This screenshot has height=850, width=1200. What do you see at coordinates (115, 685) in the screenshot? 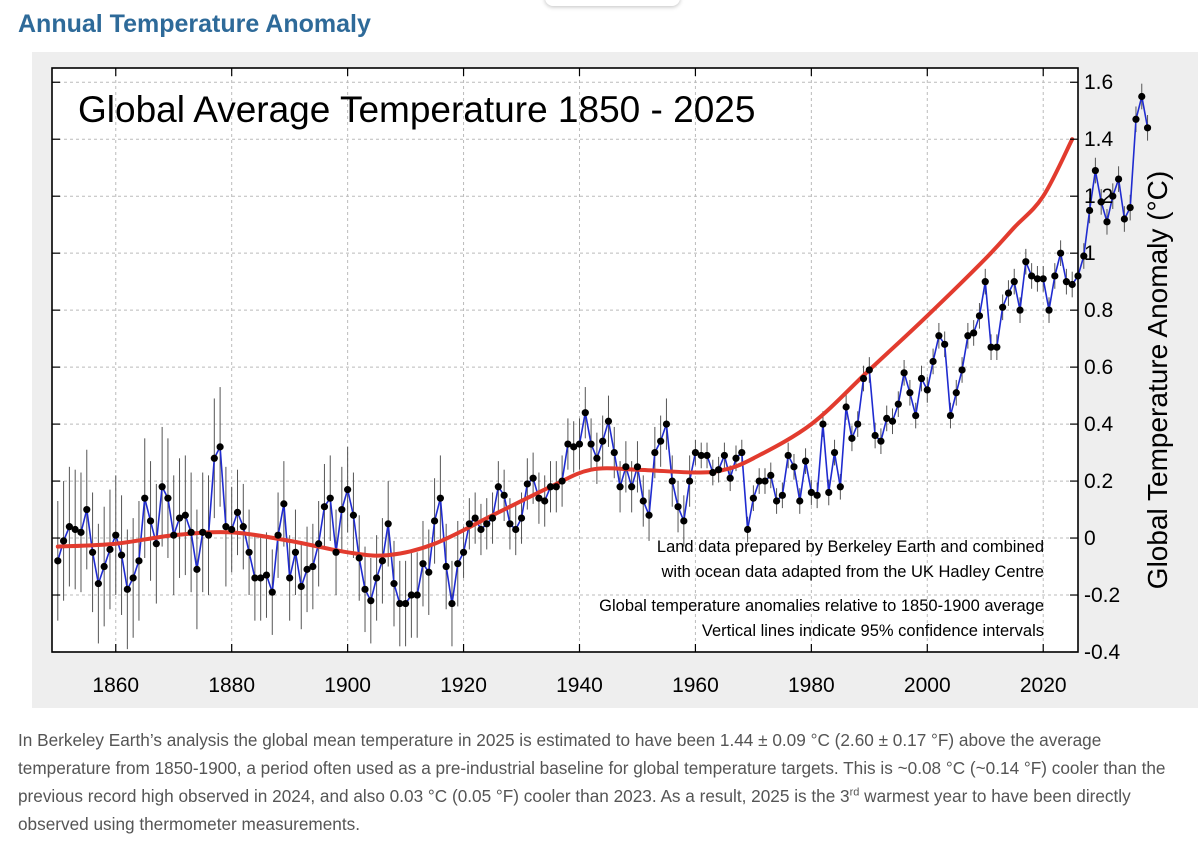
I see `x-tick-label: 1860` at bounding box center [115, 685].